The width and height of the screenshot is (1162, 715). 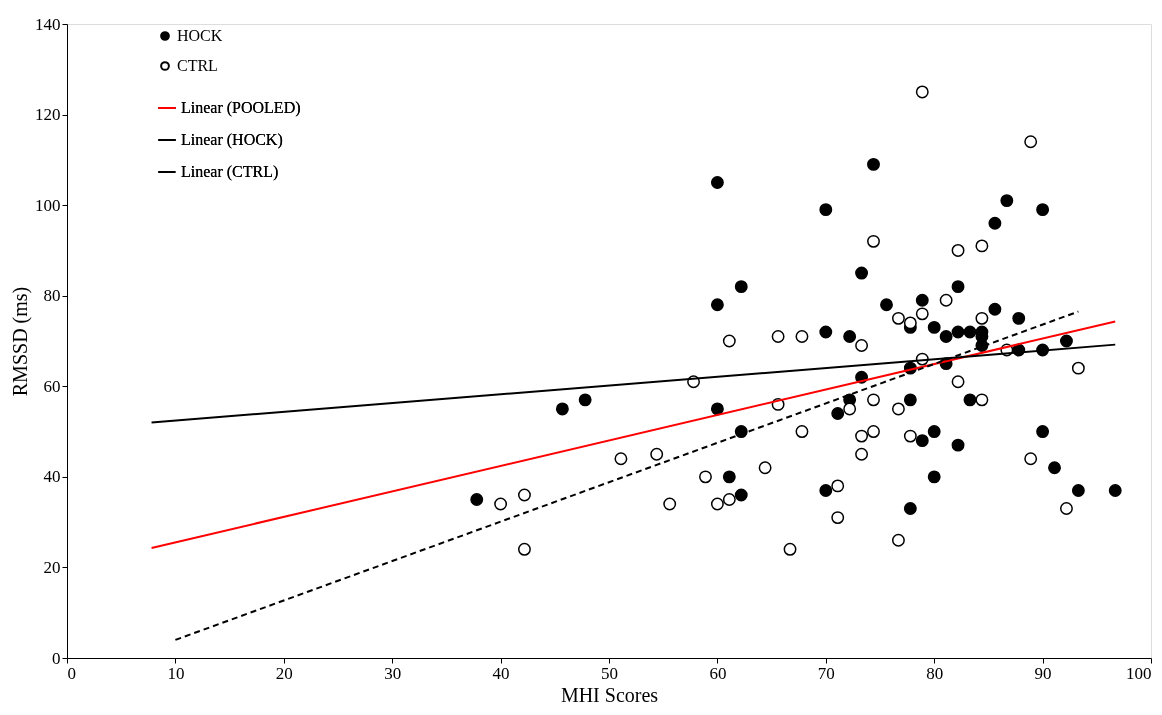 What do you see at coordinates (826, 673) in the screenshot?
I see `x-tick-label: 70` at bounding box center [826, 673].